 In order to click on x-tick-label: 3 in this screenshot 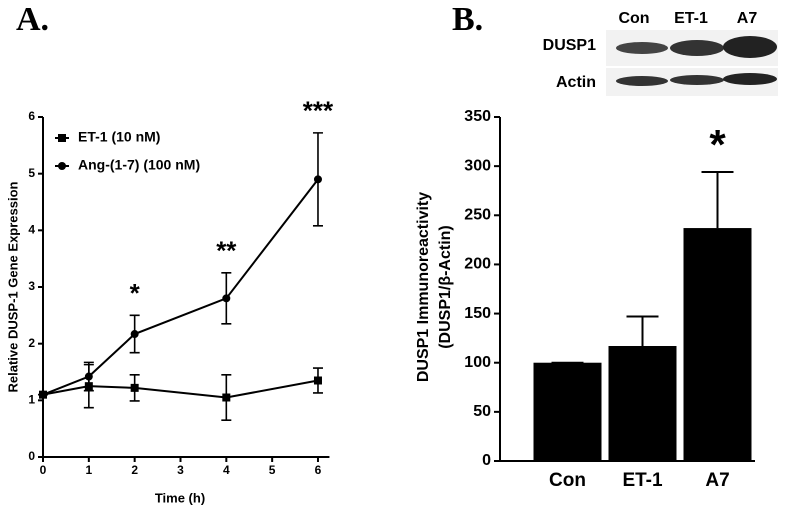, I will do `click(180, 470)`.